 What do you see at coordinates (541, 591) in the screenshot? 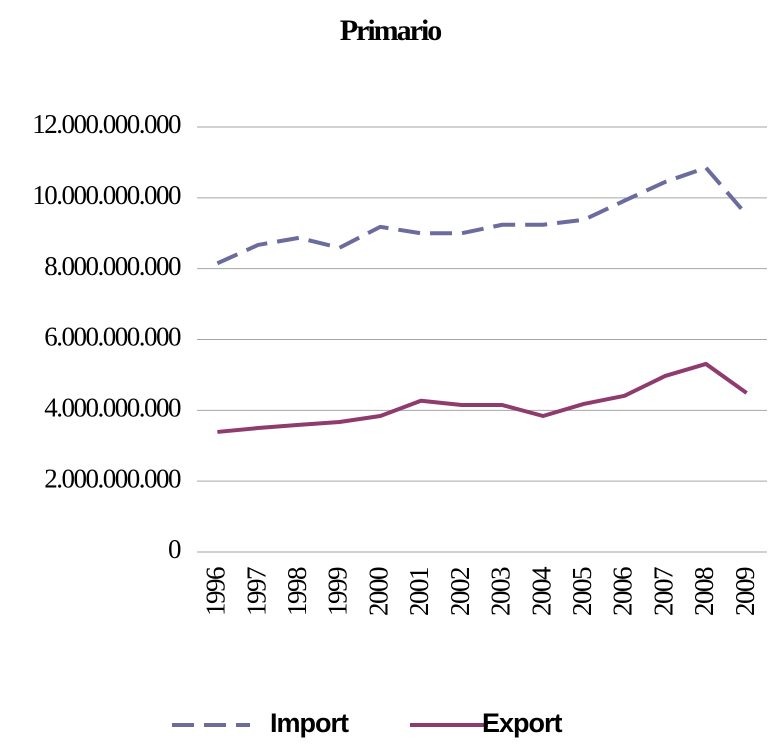
I see `x-tick-label: 2004` at bounding box center [541, 591].